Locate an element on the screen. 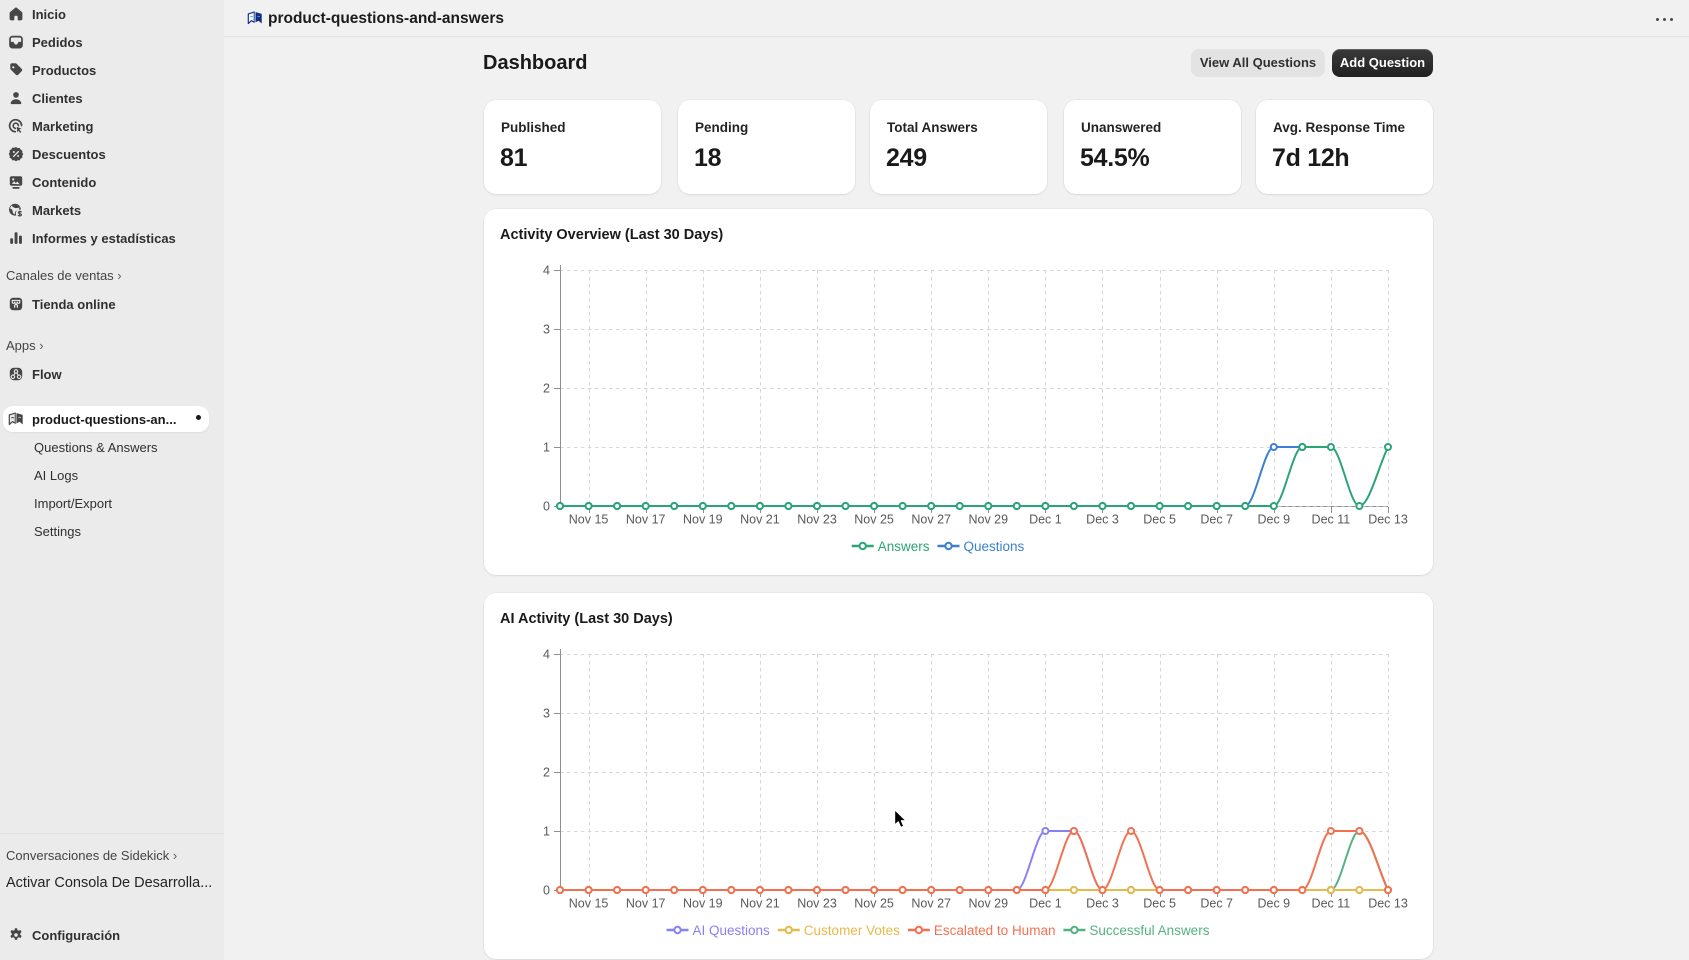 This screenshot has height=960, width=1689. svg-text: Escalated to Human is located at coordinates (995, 930).